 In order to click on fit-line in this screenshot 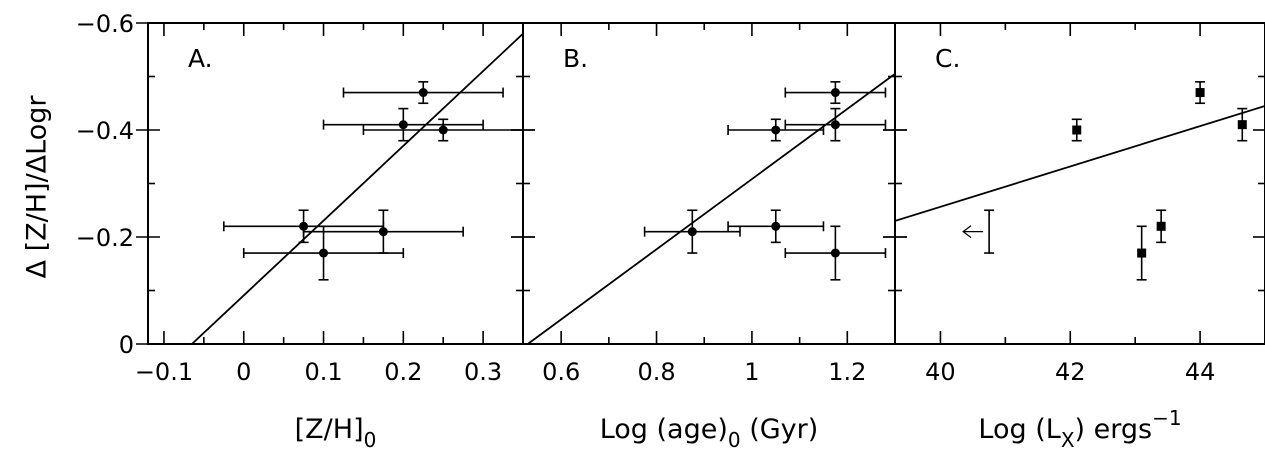, I will do `click(1080, 163)`.